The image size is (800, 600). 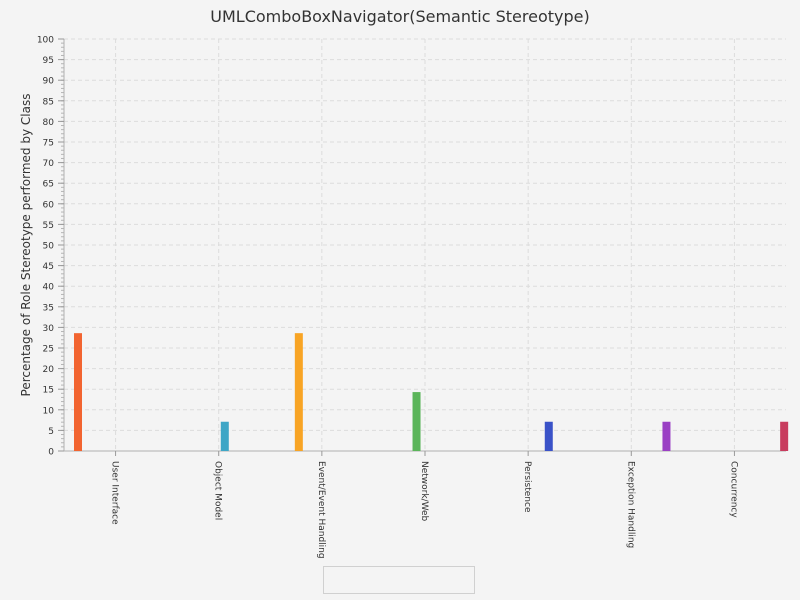 What do you see at coordinates (45, 41) in the screenshot?
I see `y-tick-label: 100` at bounding box center [45, 41].